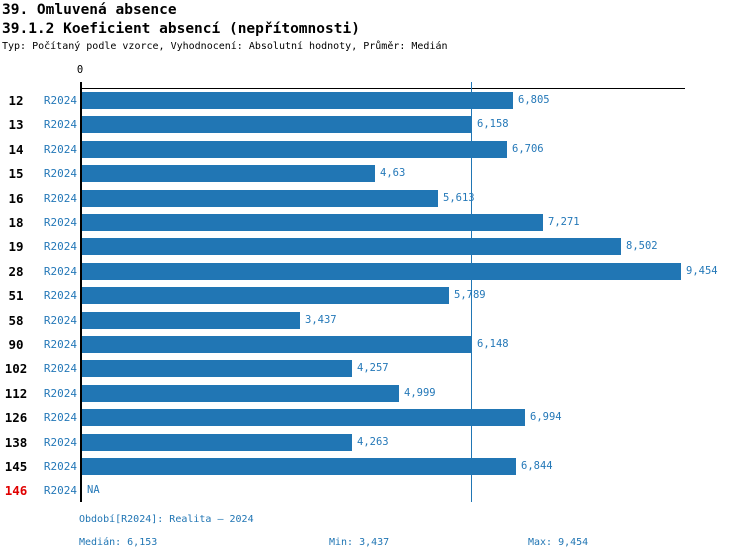  I want to click on chart-row-126: 126 R2024 6,994, so click(375, 417).